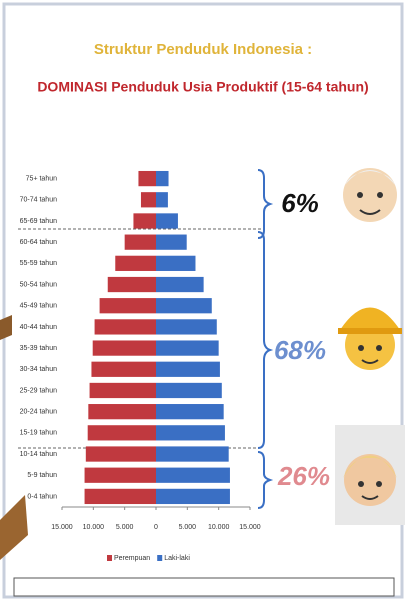 This screenshot has height=606, width=406. I want to click on child-face, so click(370, 480).